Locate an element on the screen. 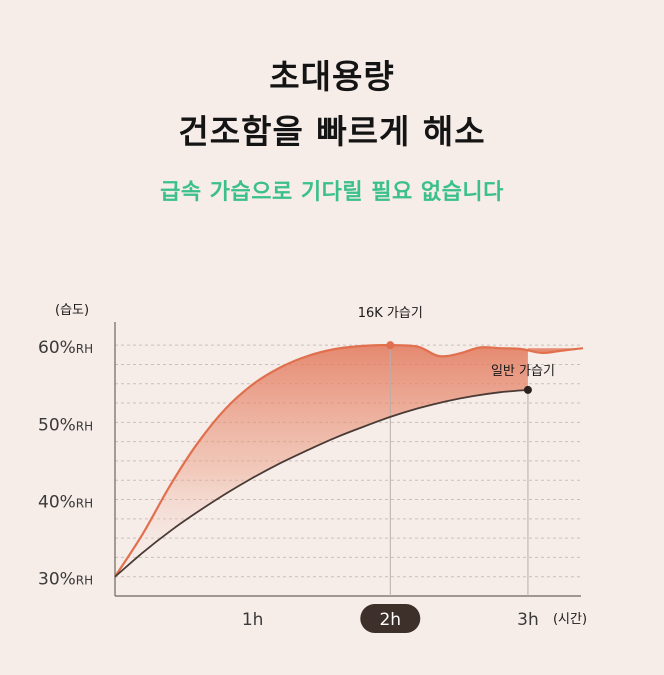 The width and height of the screenshot is (664, 675). x-tick-label: 2h is located at coordinates (390, 620).